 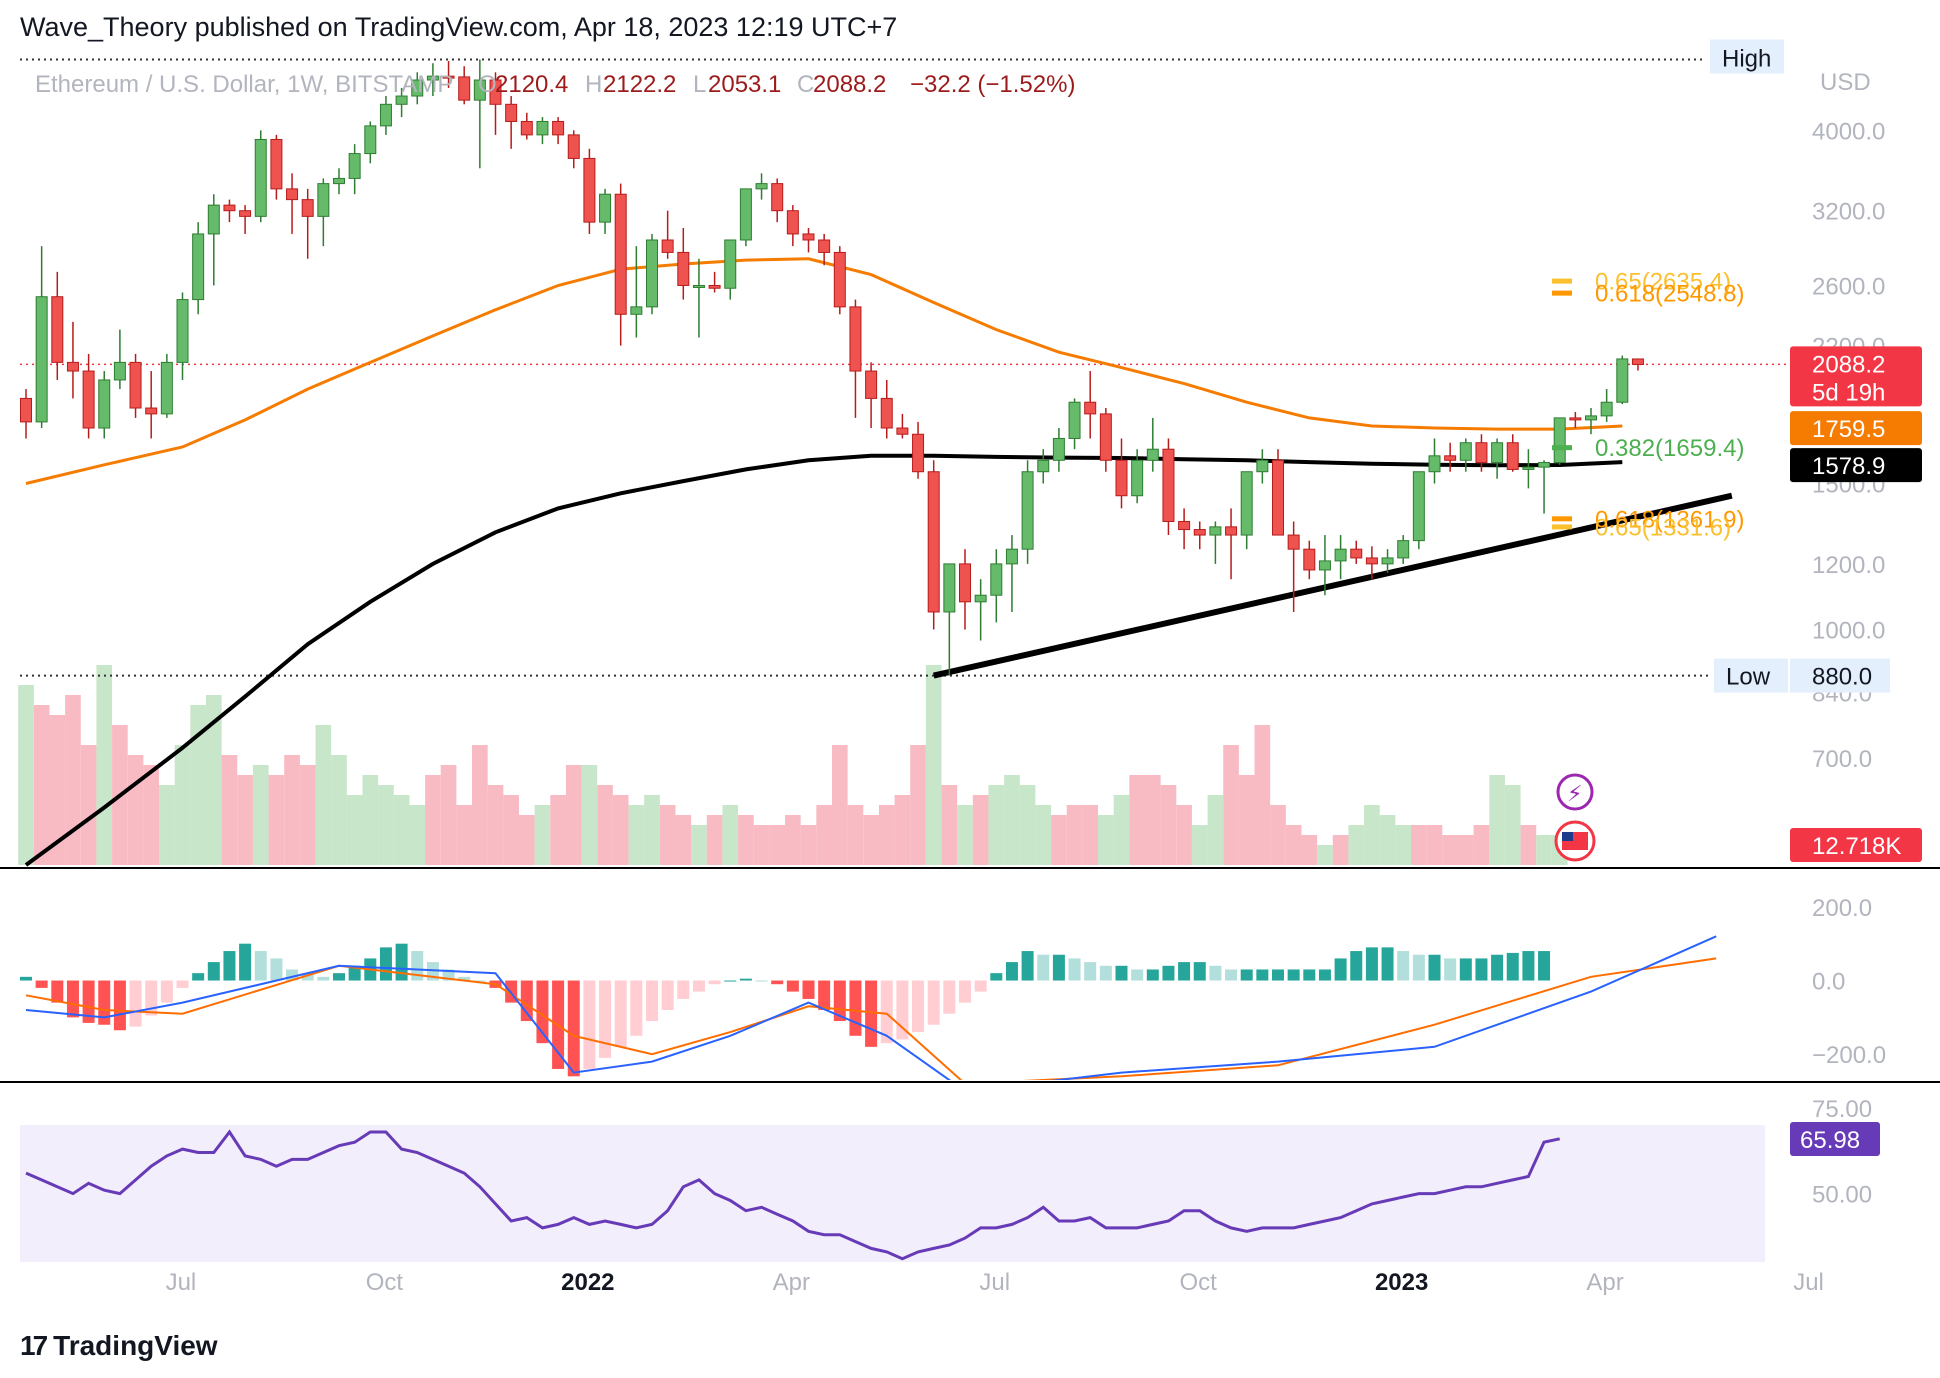 I want to click on rsi-flag-text: 65.98, so click(x=1830, y=1140).